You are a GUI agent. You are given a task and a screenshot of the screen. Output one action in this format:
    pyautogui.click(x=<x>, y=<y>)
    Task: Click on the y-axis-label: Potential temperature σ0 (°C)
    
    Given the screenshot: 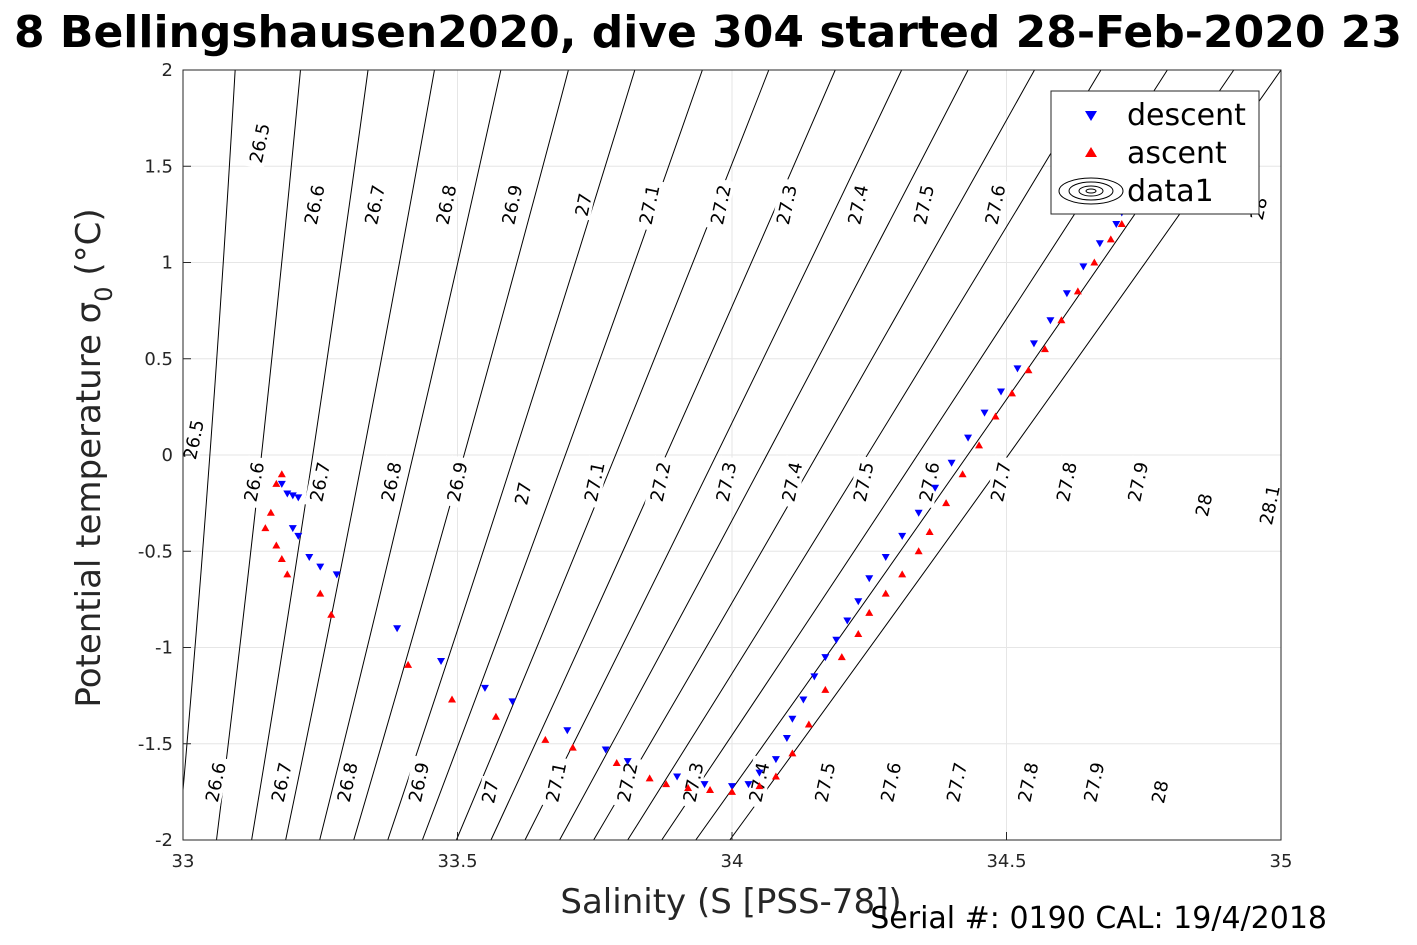 What is the action you would take?
    pyautogui.click(x=93, y=457)
    